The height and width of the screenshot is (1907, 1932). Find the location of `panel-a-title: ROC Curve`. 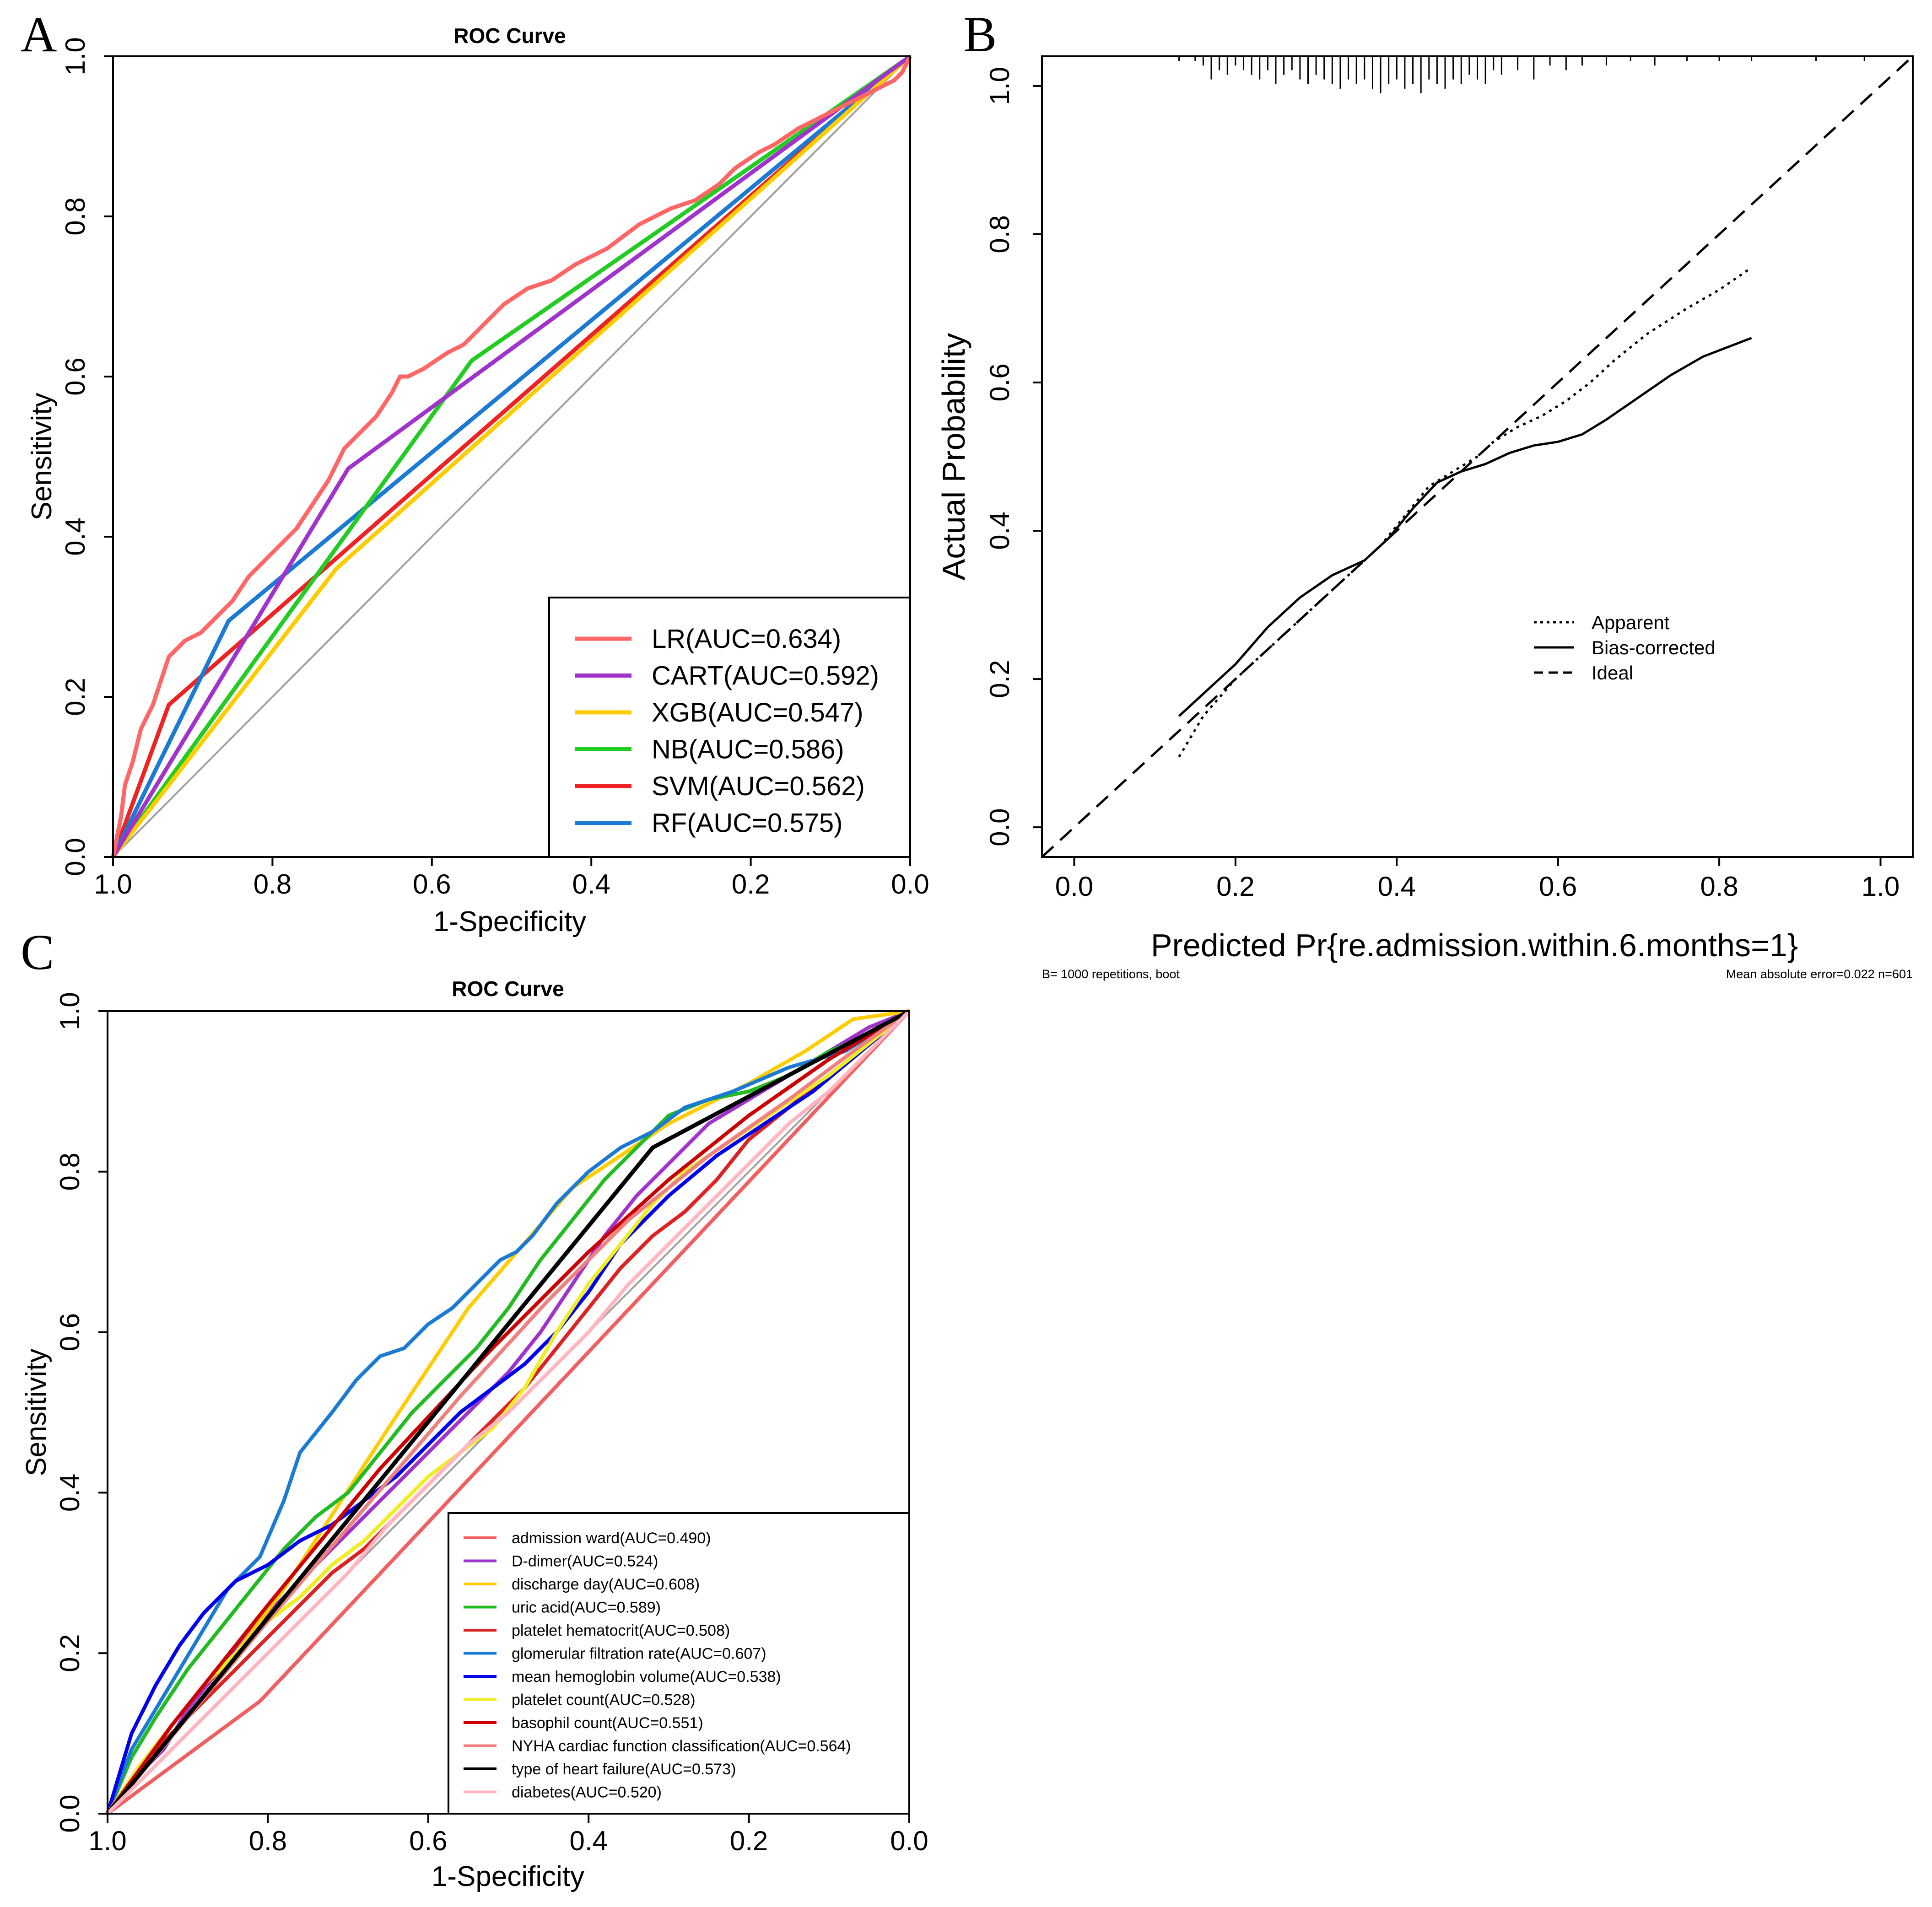

panel-a-title: ROC Curve is located at coordinates (509, 36).